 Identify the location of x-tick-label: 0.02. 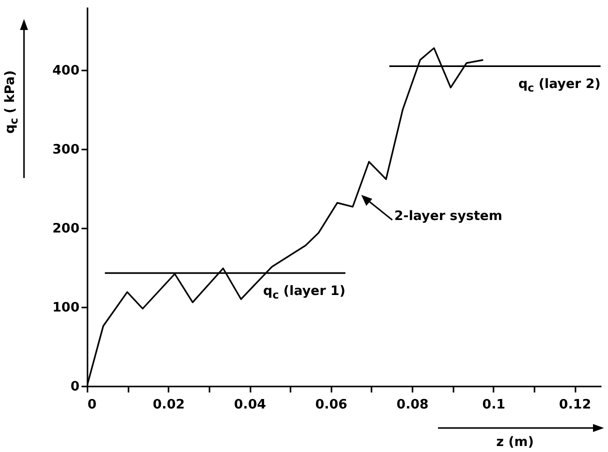
(168, 405).